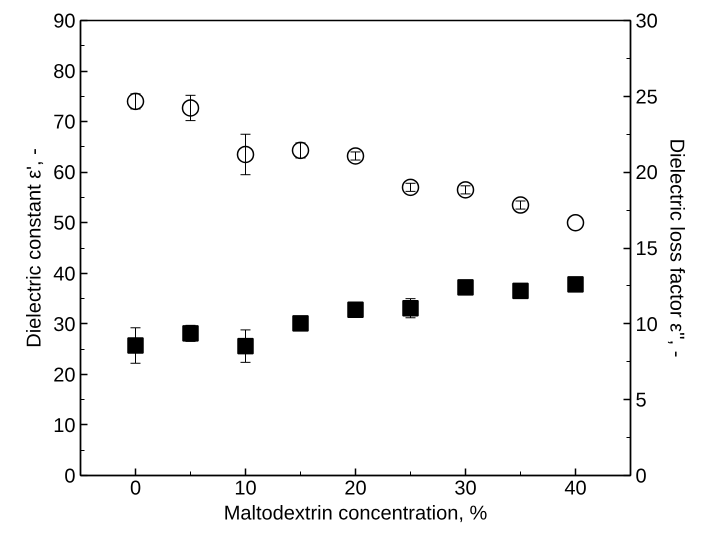 Image resolution: width=715 pixels, height=545 pixels. Describe the element at coordinates (647, 173) in the screenshot. I see `y2-tick-label: 20` at that location.